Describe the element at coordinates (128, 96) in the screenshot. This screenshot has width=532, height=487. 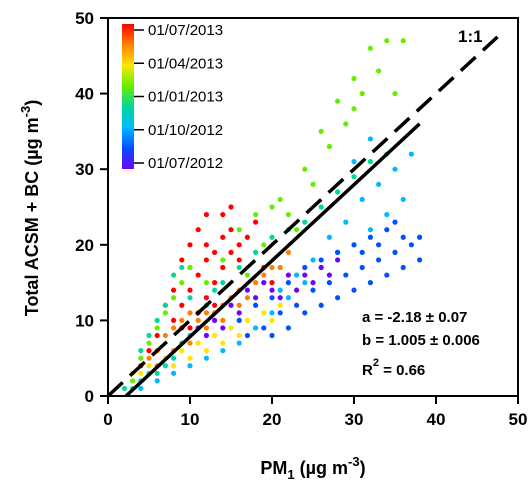
I see `colorbar` at that location.